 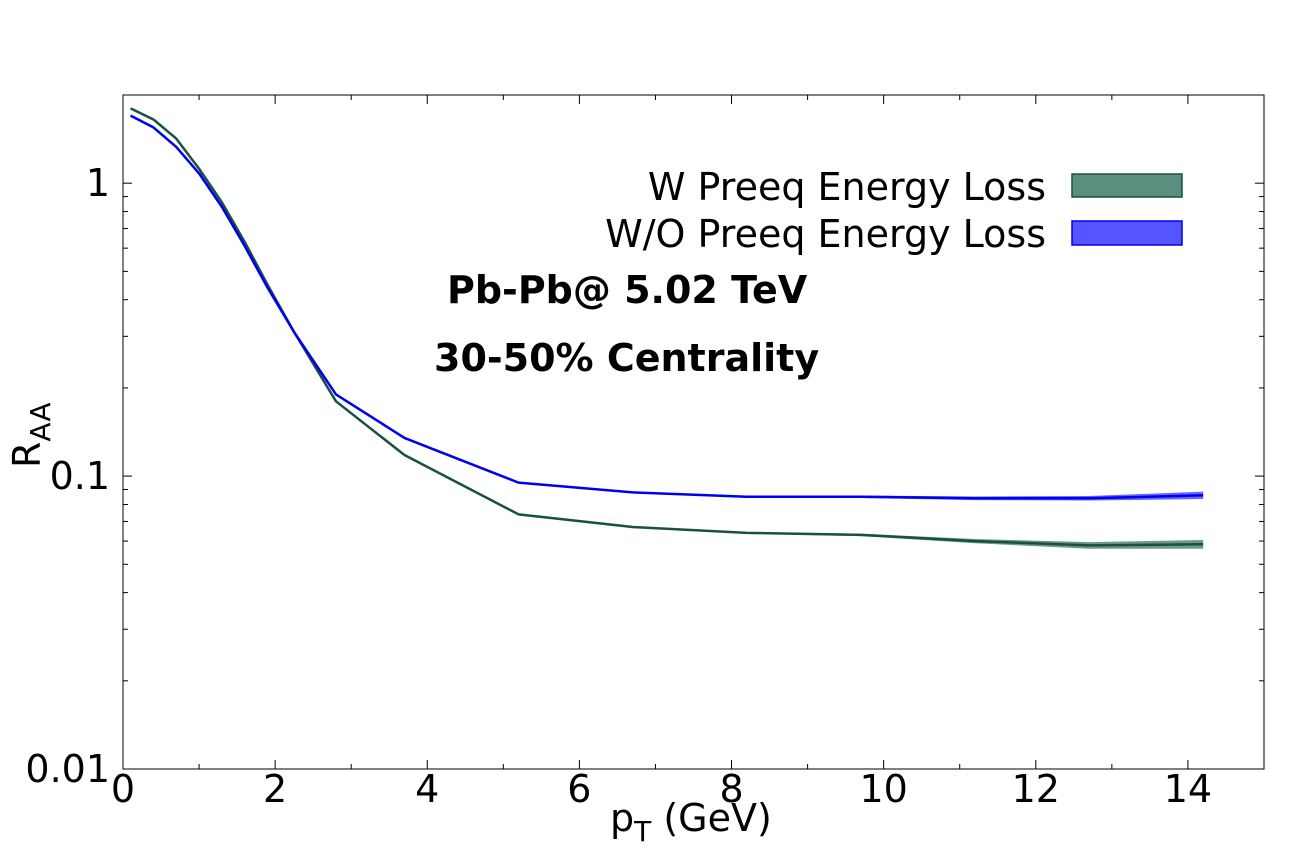 I want to click on x-tick-label-0: 0, so click(x=123, y=789).